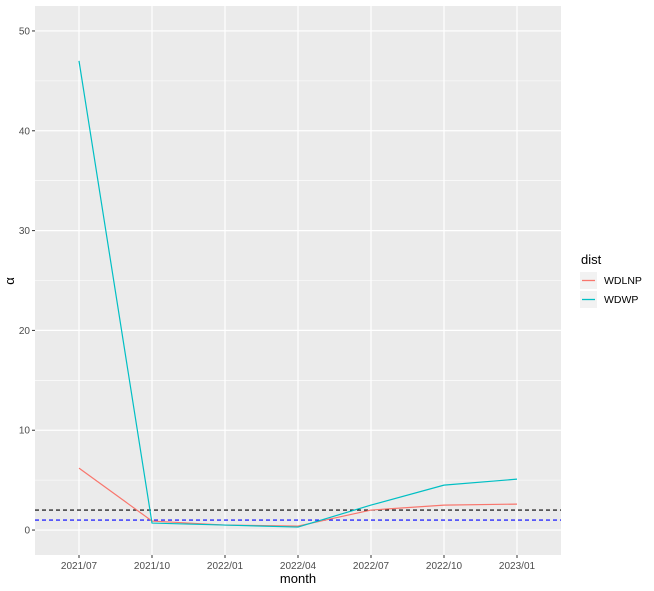 This screenshot has height=591, width=654. What do you see at coordinates (591, 259) in the screenshot?
I see `legend-title: dist` at bounding box center [591, 259].